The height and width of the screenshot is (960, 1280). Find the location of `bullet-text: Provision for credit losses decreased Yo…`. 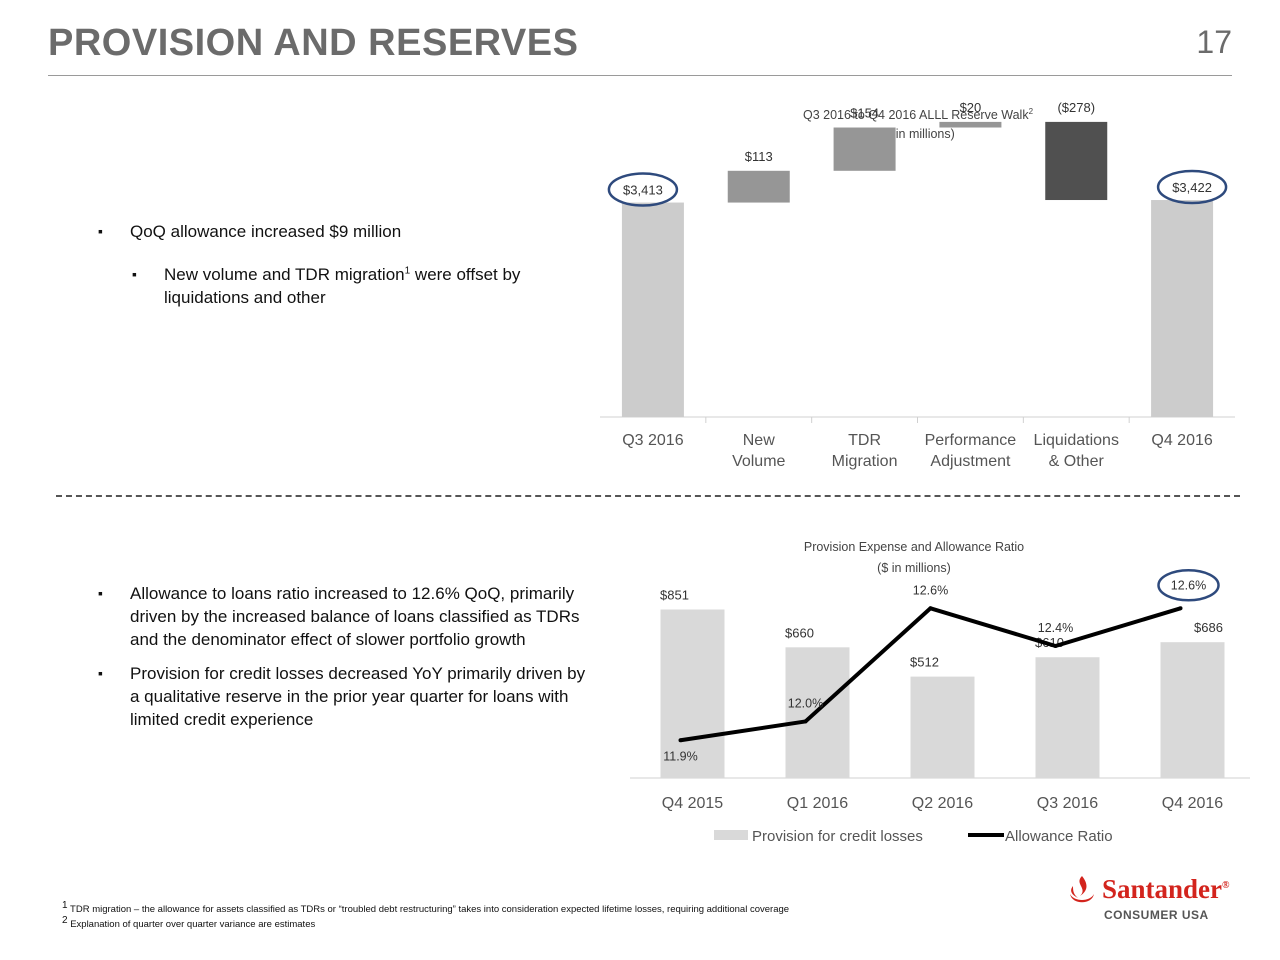

bullet-text: Provision for credit losses decreased Yo… is located at coordinates (358, 673).